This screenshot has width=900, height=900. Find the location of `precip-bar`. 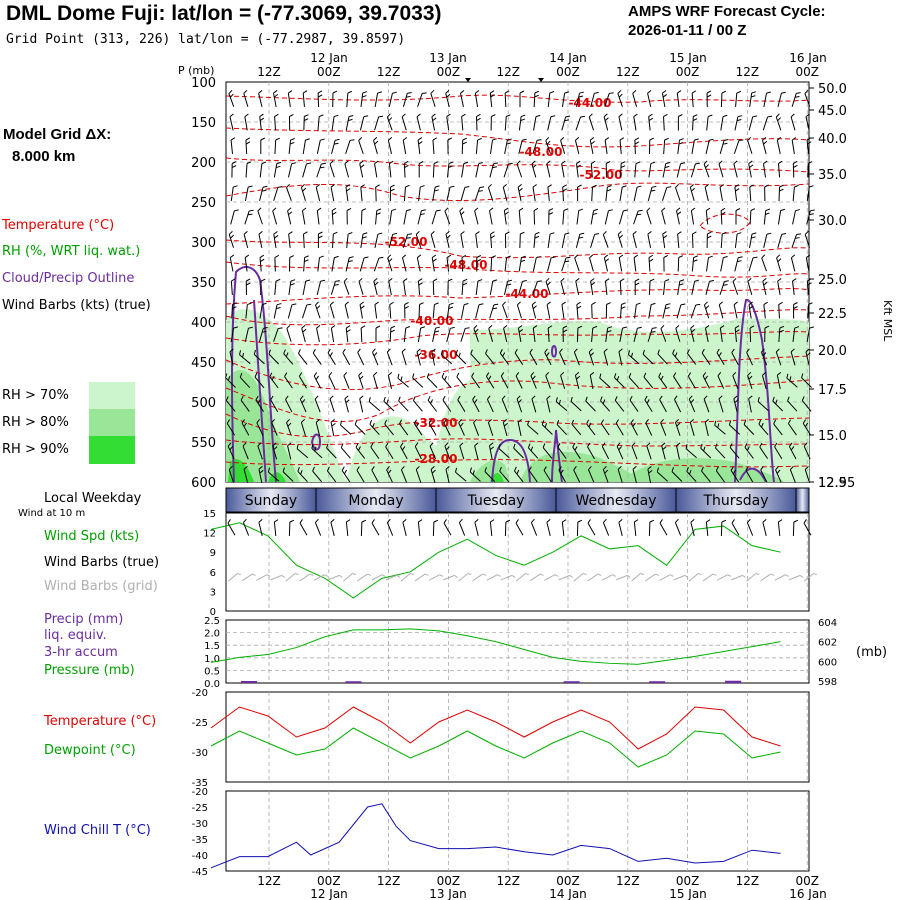

precip-bar is located at coordinates (733, 681).